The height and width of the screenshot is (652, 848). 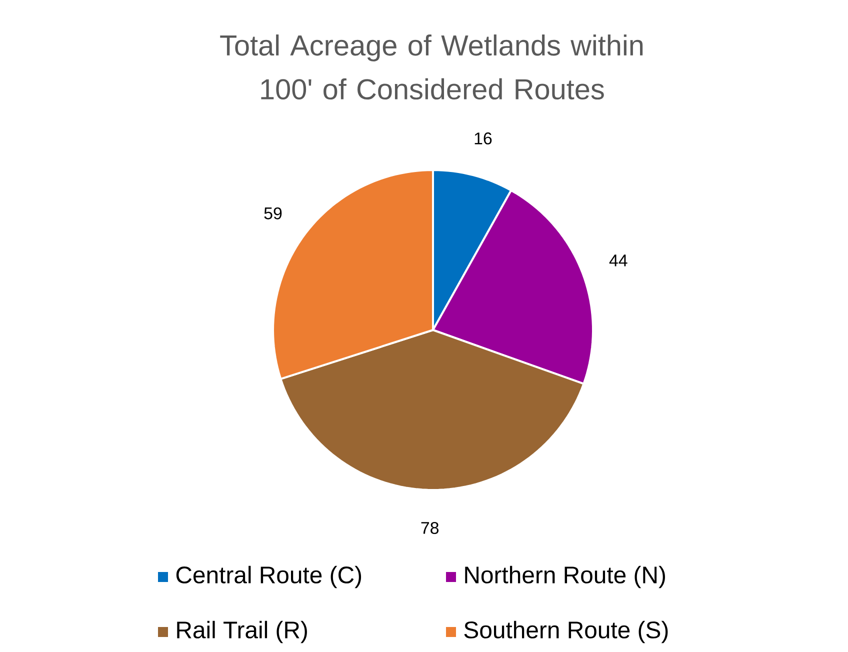 I want to click on legend-label: Northern Route (N), so click(x=565, y=577).